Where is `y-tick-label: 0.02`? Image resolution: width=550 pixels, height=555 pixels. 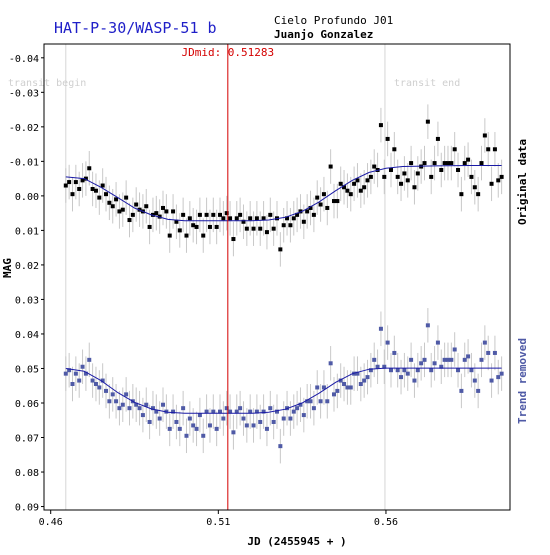
y-tick-label: 0.02 is located at coordinates (27, 266).